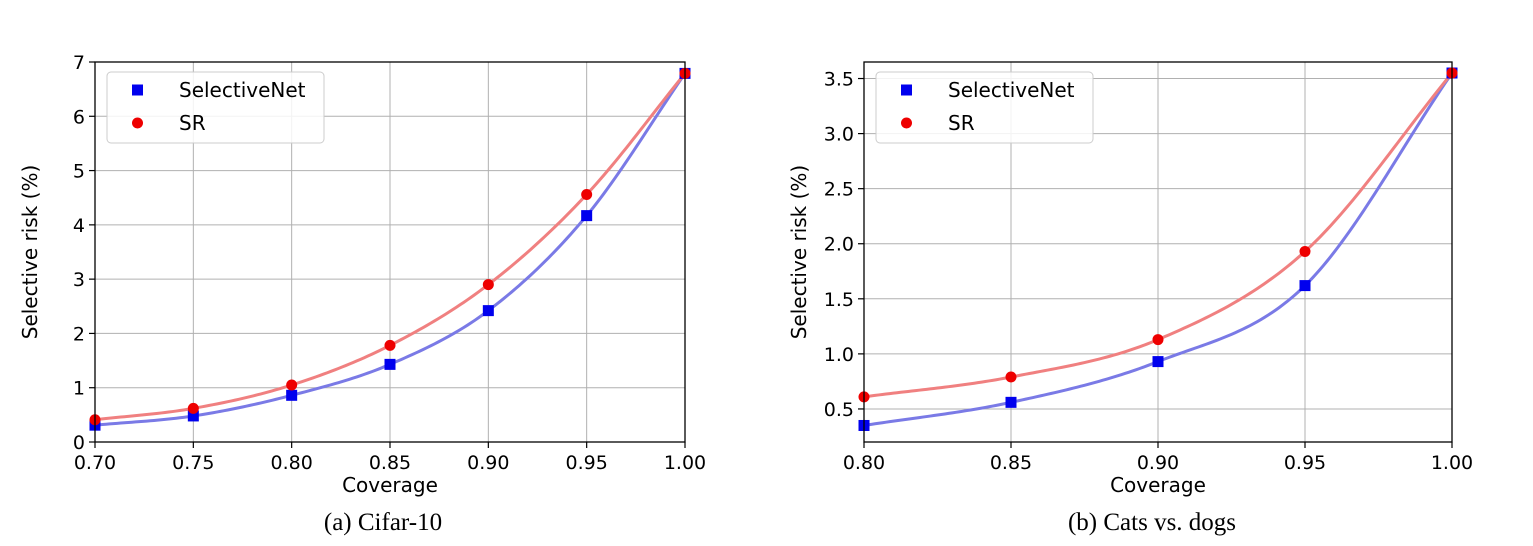 This screenshot has width=1533, height=546. I want to click on figure-caption: (a) Cifar-10, so click(383, 522).